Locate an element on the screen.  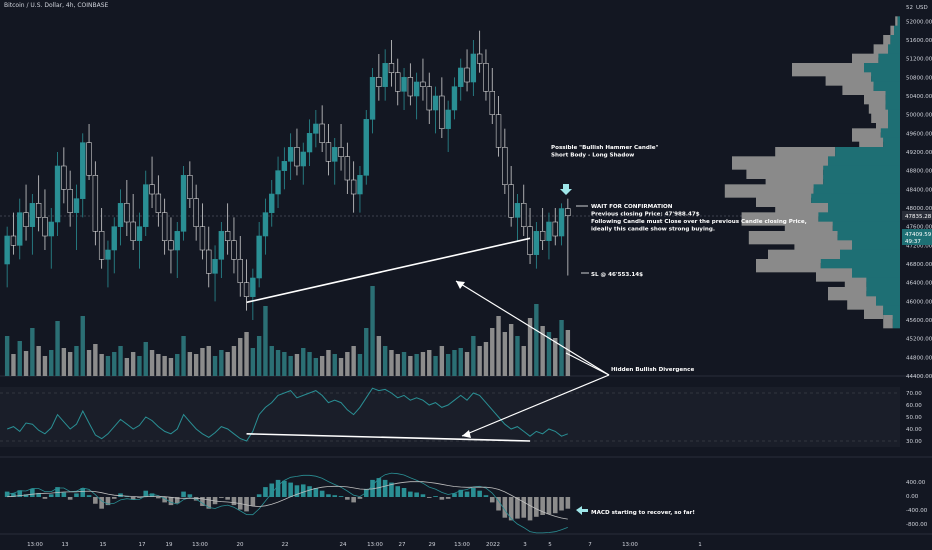
rsi-tick-label: 40.00 is located at coordinates (914, 430).